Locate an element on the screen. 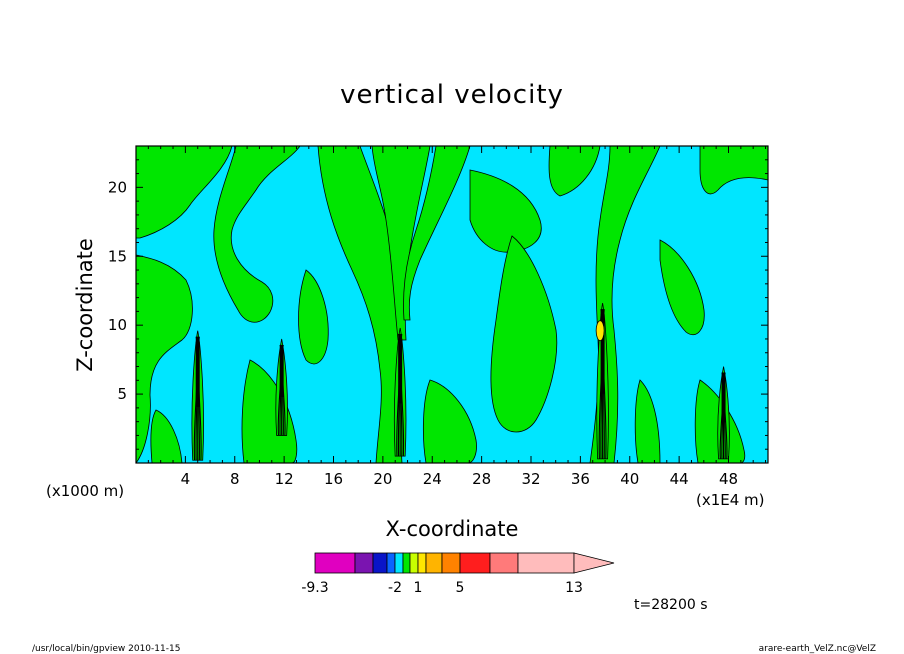 This screenshot has height=654, width=904. x-tick-label: 12 is located at coordinates (284, 479).